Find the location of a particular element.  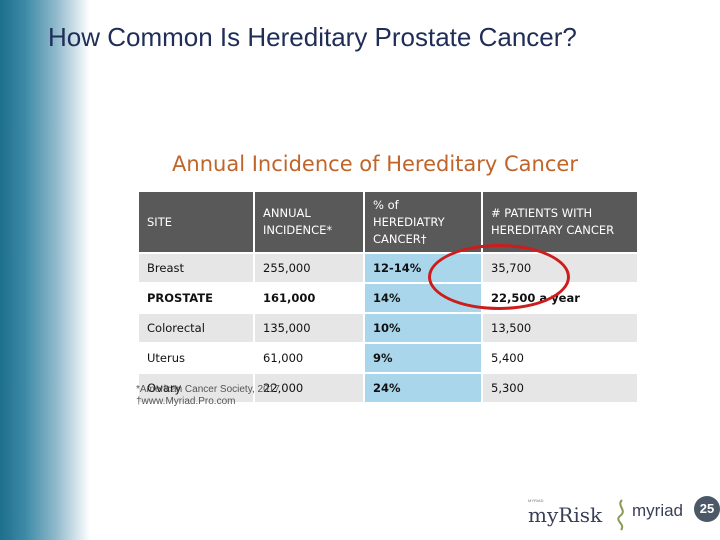

cell-incidence: 255,000 is located at coordinates (310, 268).